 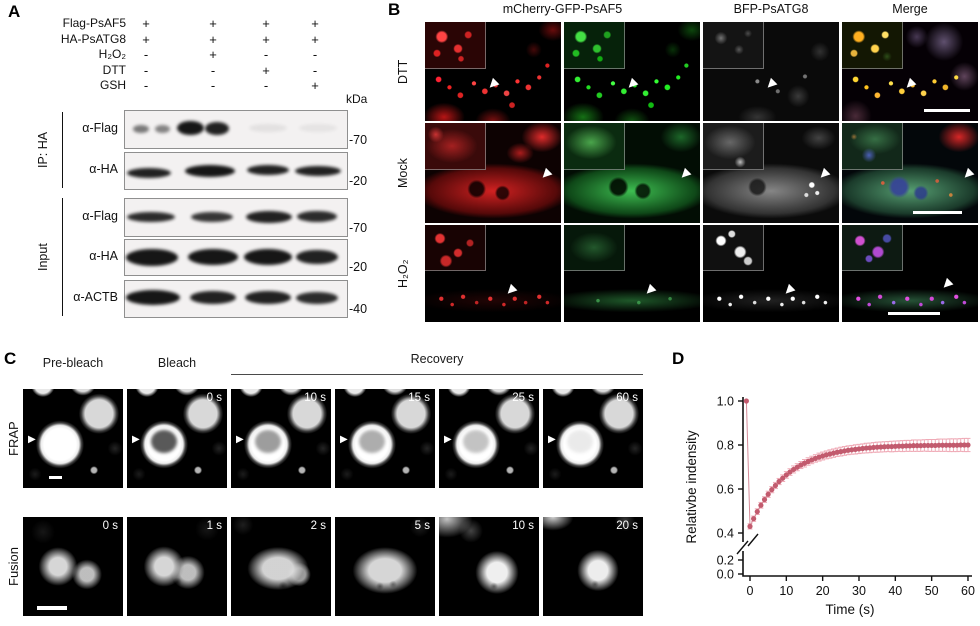 I want to click on condition-row: Flag-PsAF5 + + + +, so click(x=190, y=23).